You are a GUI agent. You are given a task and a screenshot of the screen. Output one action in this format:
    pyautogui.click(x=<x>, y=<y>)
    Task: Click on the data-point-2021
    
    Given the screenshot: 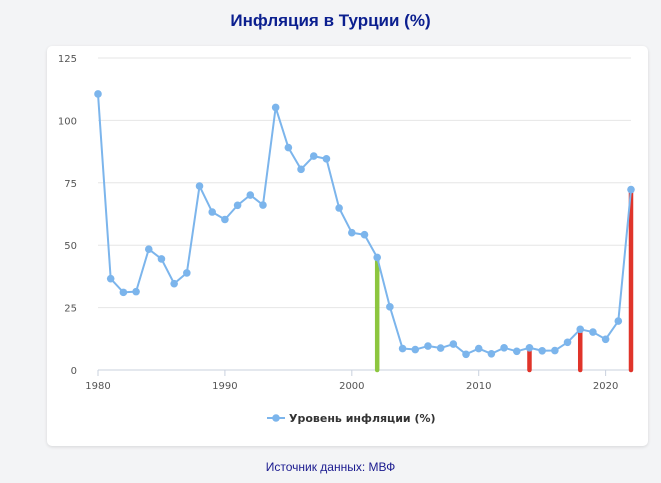 What is the action you would take?
    pyautogui.click(x=618, y=321)
    